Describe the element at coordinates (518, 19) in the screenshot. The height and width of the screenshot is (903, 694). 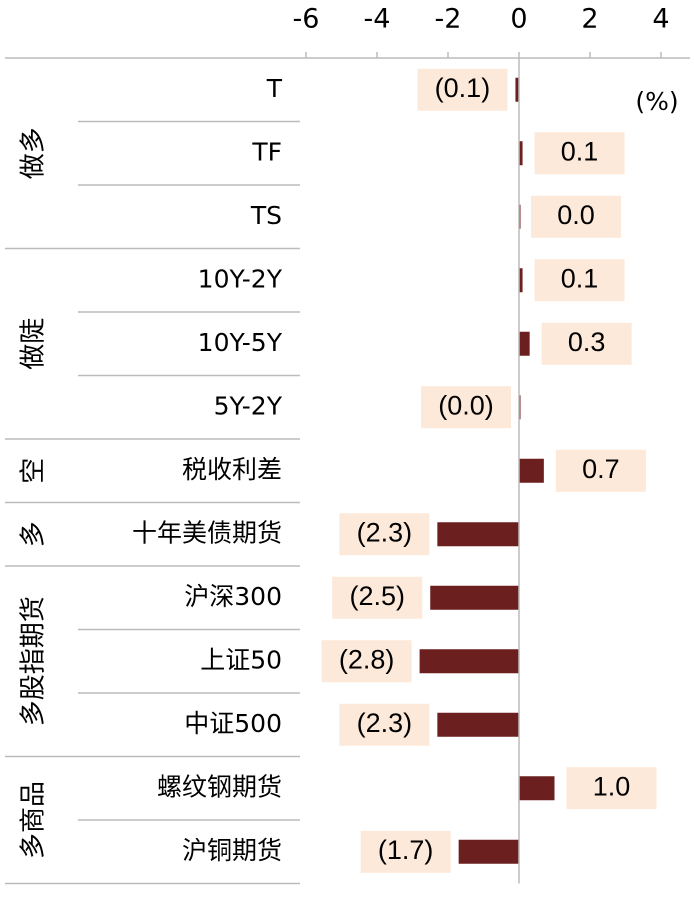
I see `x-tick-label: 0` at that location.